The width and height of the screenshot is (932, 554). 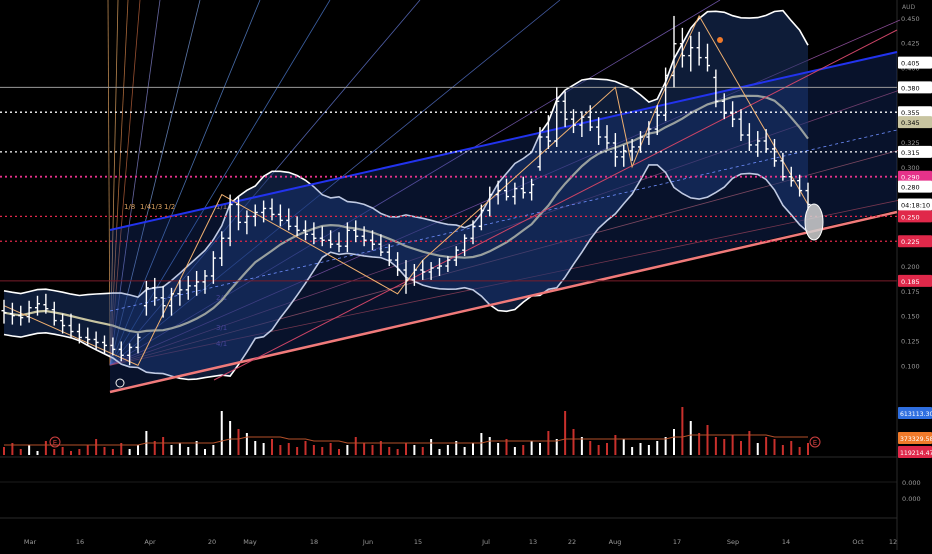 I want to click on price-tick-label: 0.100, so click(x=910, y=366).